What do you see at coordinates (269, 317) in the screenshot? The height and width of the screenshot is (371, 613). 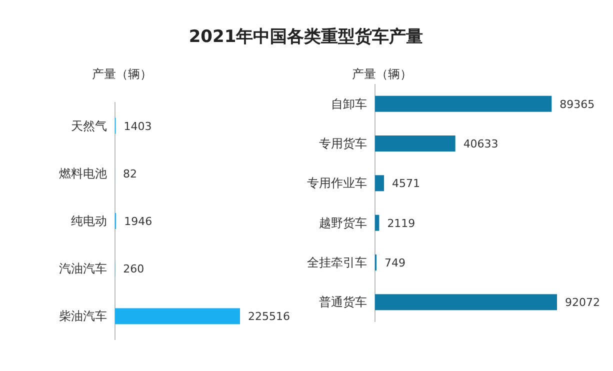 I see `data-label: 225516` at bounding box center [269, 317].